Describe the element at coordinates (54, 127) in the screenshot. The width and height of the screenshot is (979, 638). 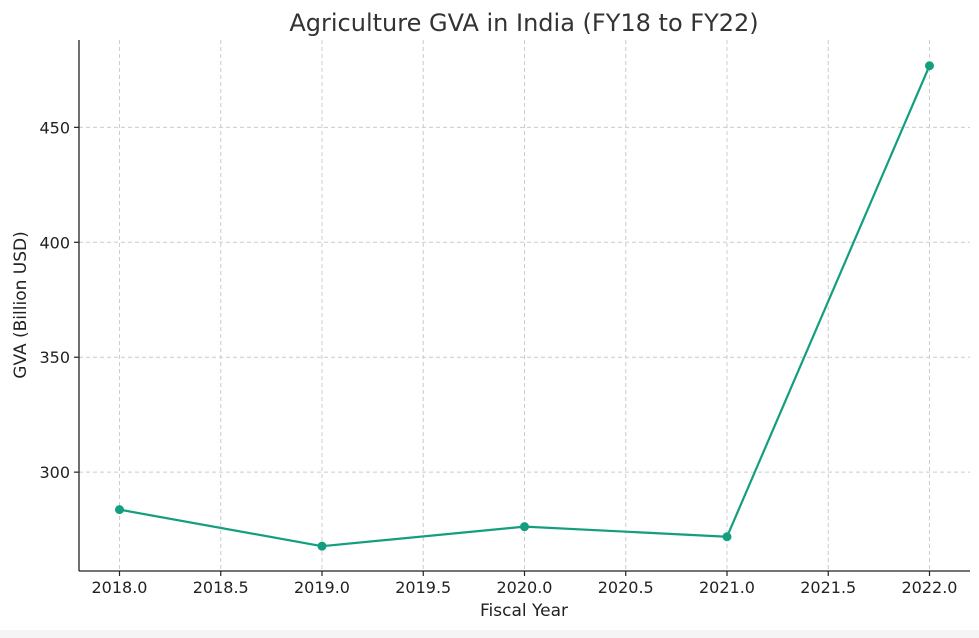
I see `y-tick-label: 450` at that location.